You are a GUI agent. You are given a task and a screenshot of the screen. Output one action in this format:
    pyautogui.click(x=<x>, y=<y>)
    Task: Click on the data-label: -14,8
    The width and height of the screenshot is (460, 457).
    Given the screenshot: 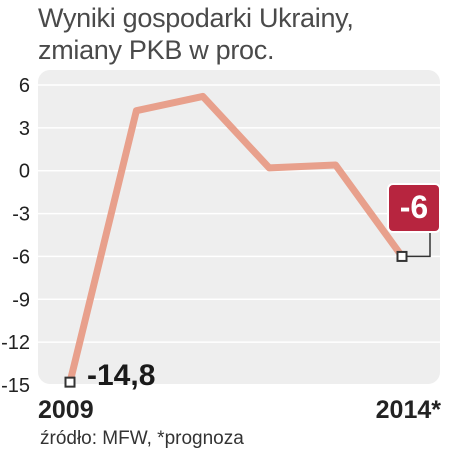 What is the action you would take?
    pyautogui.click(x=121, y=375)
    